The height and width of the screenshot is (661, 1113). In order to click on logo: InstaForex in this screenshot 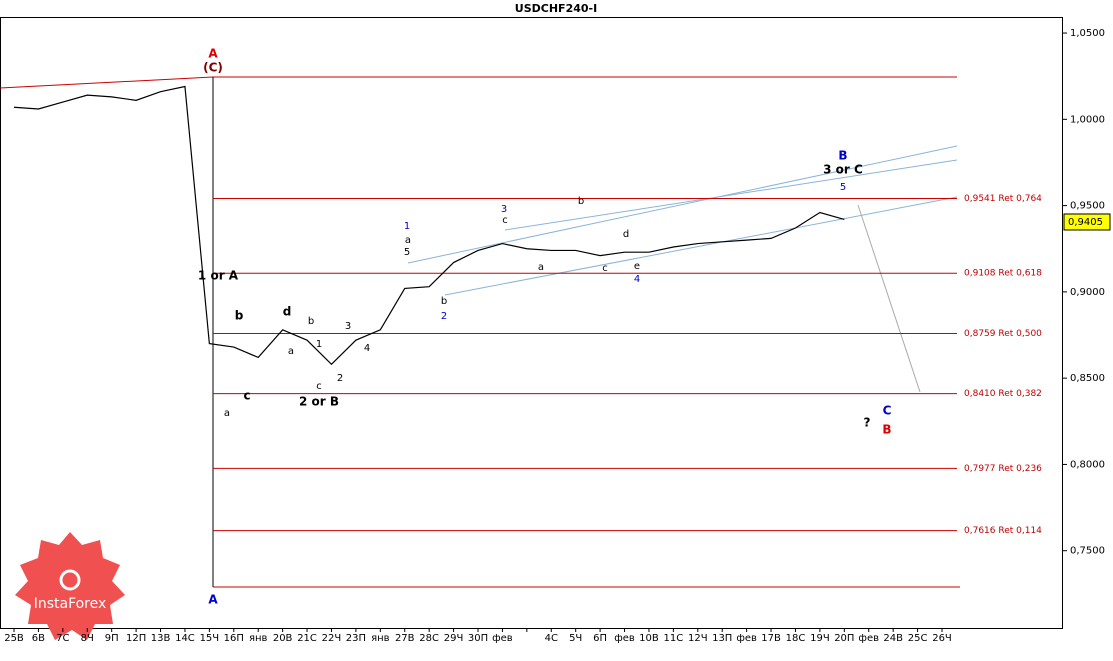, I will do `click(70, 586)`.